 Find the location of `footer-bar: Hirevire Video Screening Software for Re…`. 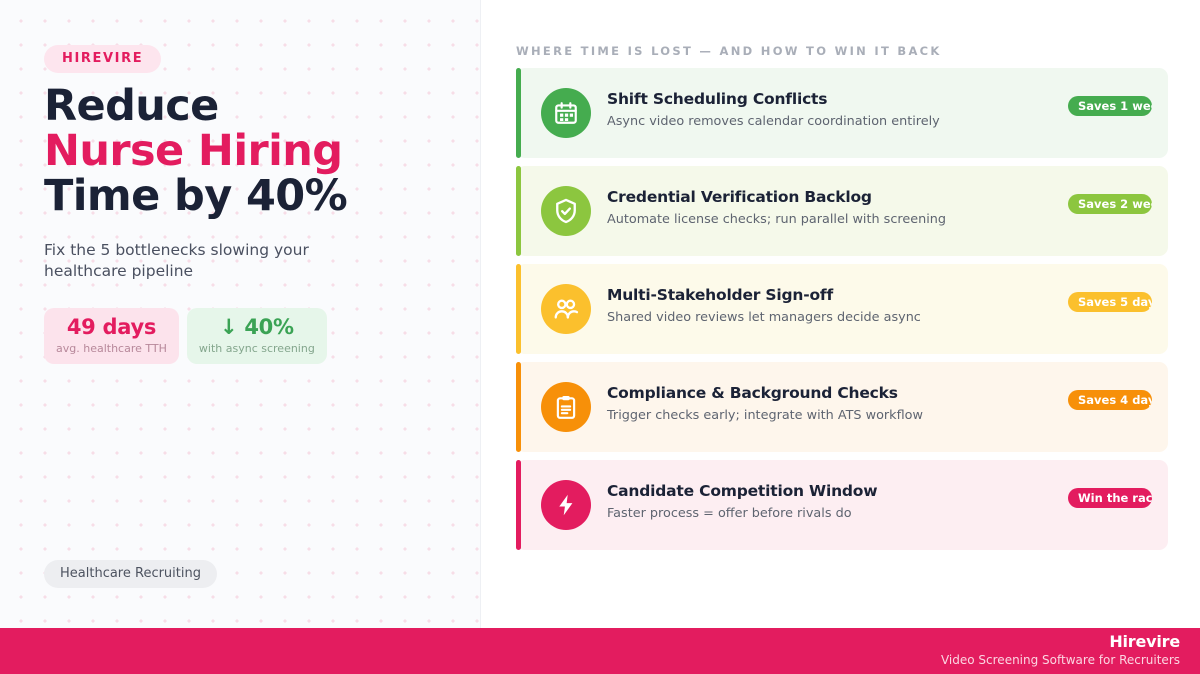

footer-bar: Hirevire Video Screening Software for Re… is located at coordinates (600, 651).